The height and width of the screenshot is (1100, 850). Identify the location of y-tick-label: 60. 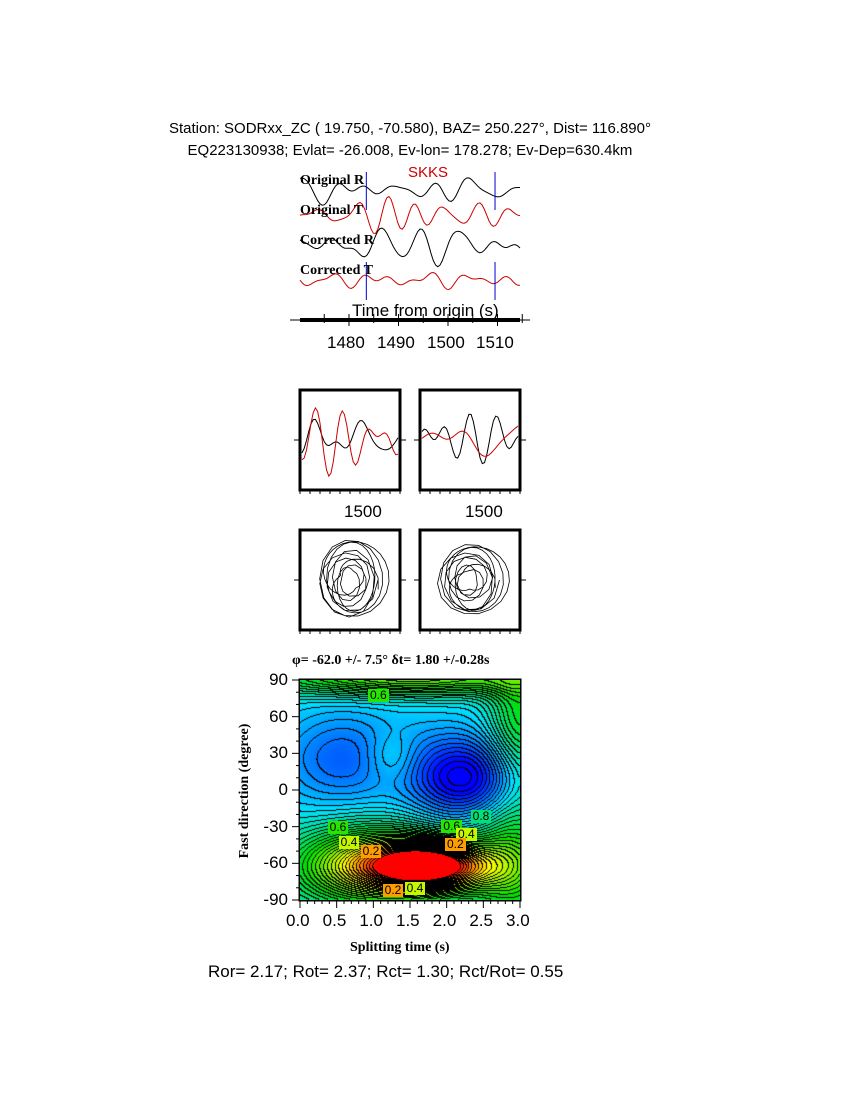
(278, 716).